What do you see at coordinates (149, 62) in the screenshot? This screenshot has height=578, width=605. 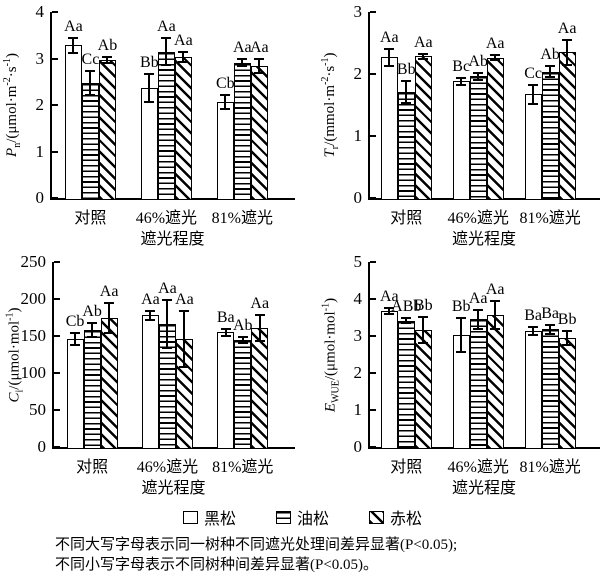 I see `sig-letter: Bb` at bounding box center [149, 62].